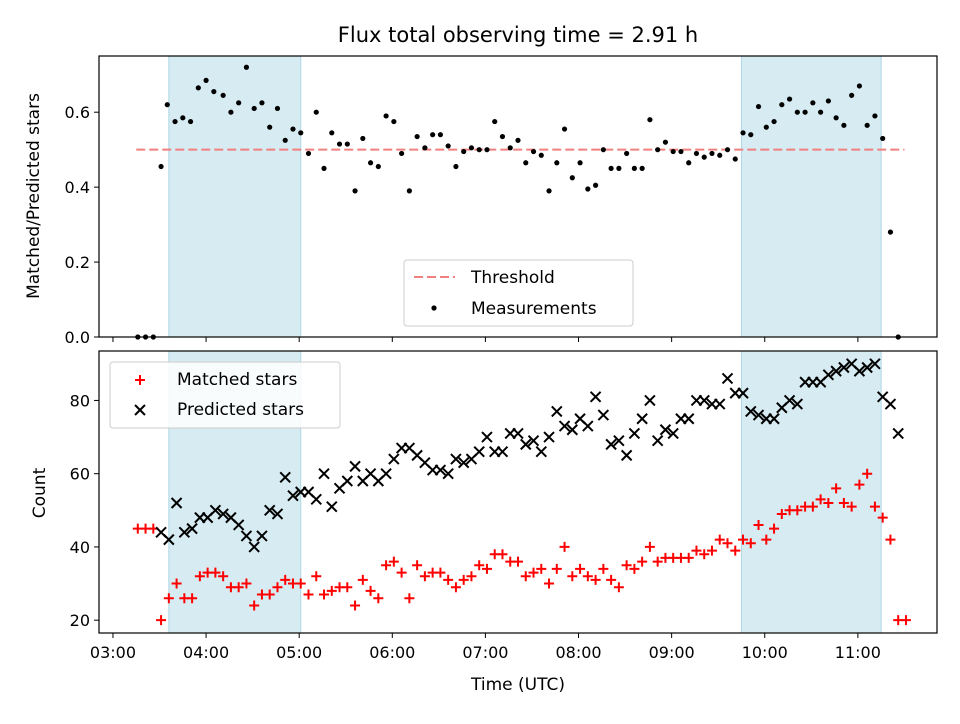 This screenshot has height=724, width=960. What do you see at coordinates (77, 187) in the screenshot?
I see `top-y-tick-label: 0.4` at bounding box center [77, 187].